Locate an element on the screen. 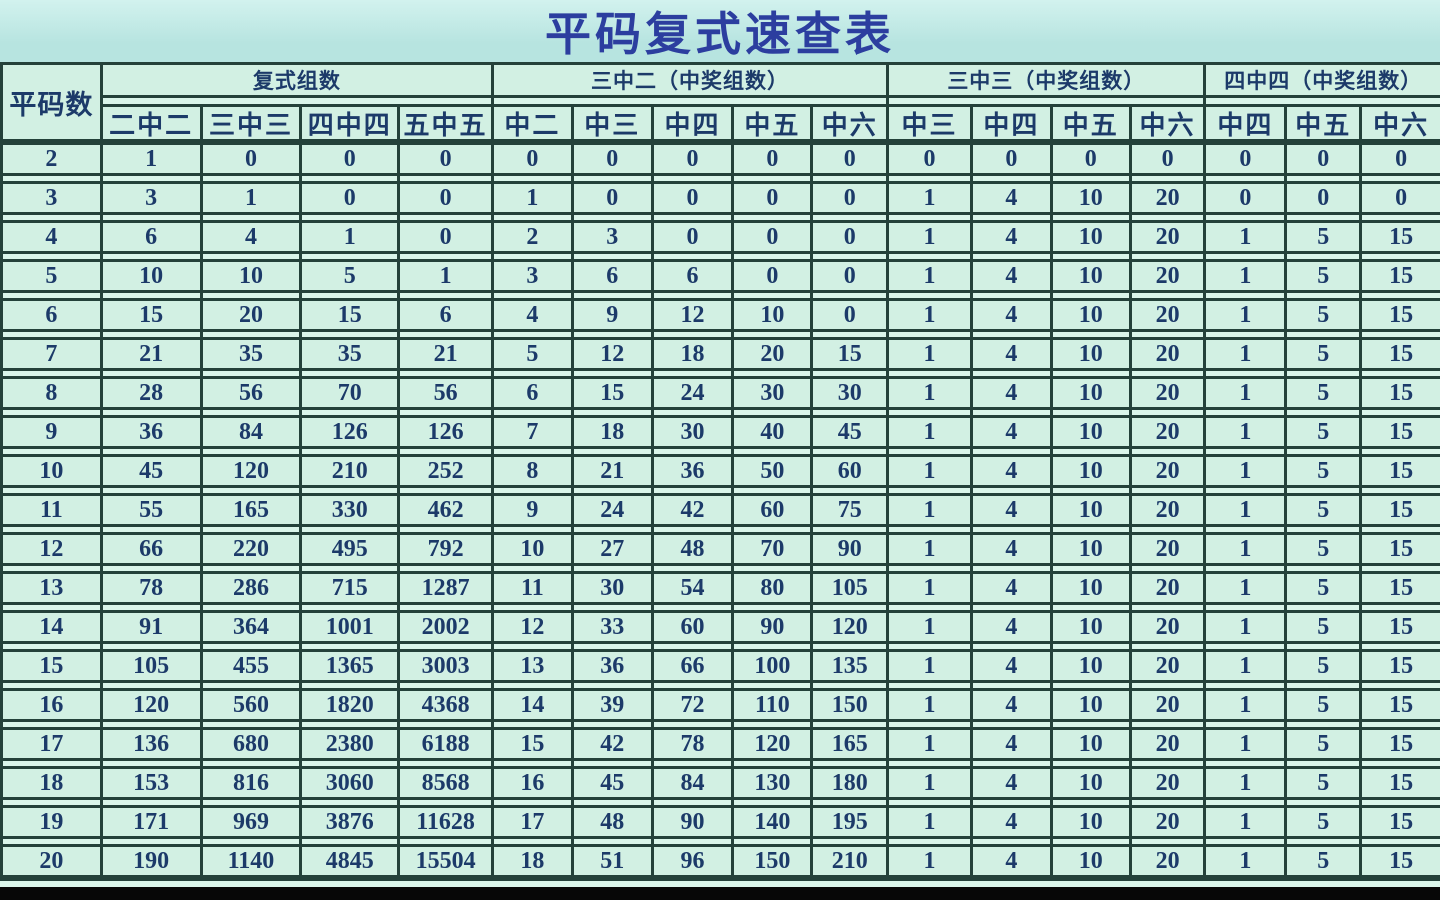 The image size is (1440, 900). table-cell: 60 is located at coordinates (694, 627).